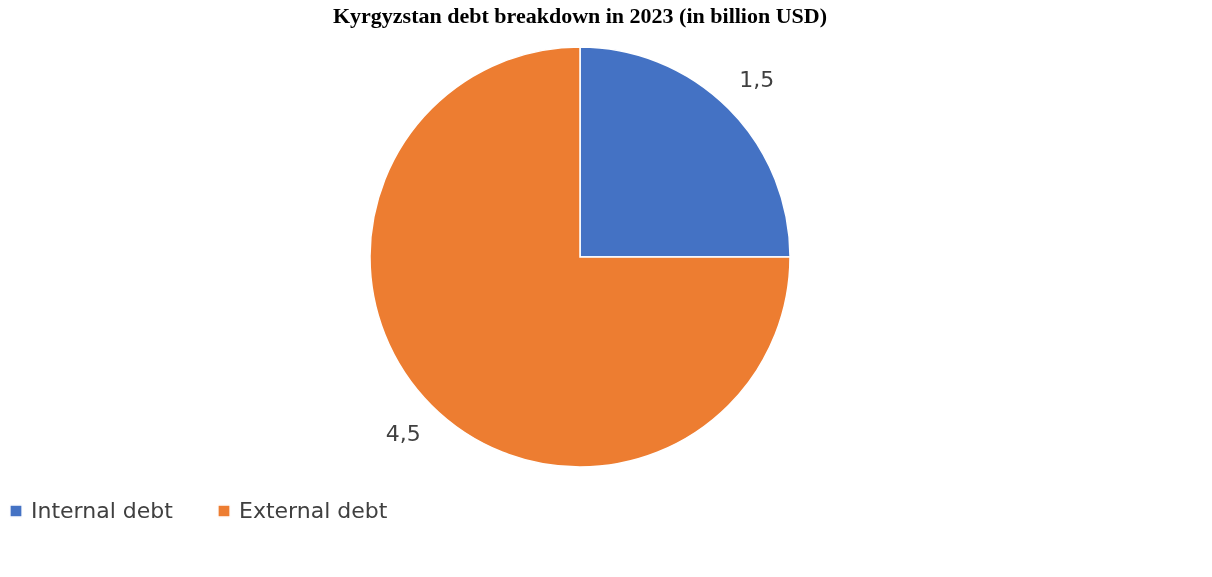 This screenshot has height=577, width=1212. What do you see at coordinates (102, 510) in the screenshot?
I see `legend-label: Internal debt` at bounding box center [102, 510].